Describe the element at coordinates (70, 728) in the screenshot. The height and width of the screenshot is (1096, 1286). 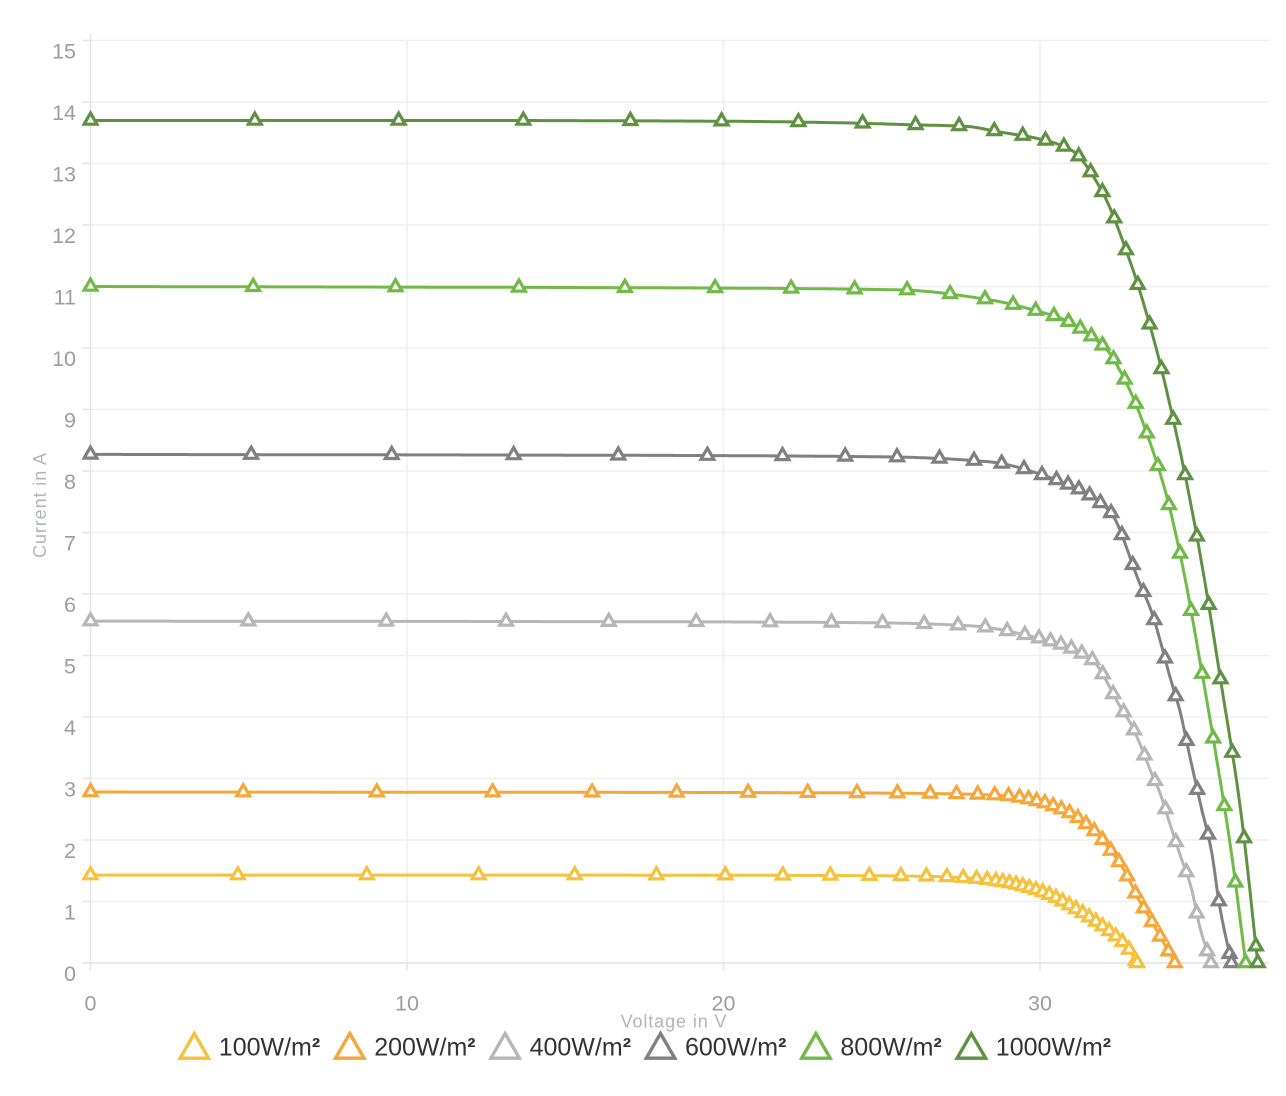
I see `svg-text: 4` at that location.